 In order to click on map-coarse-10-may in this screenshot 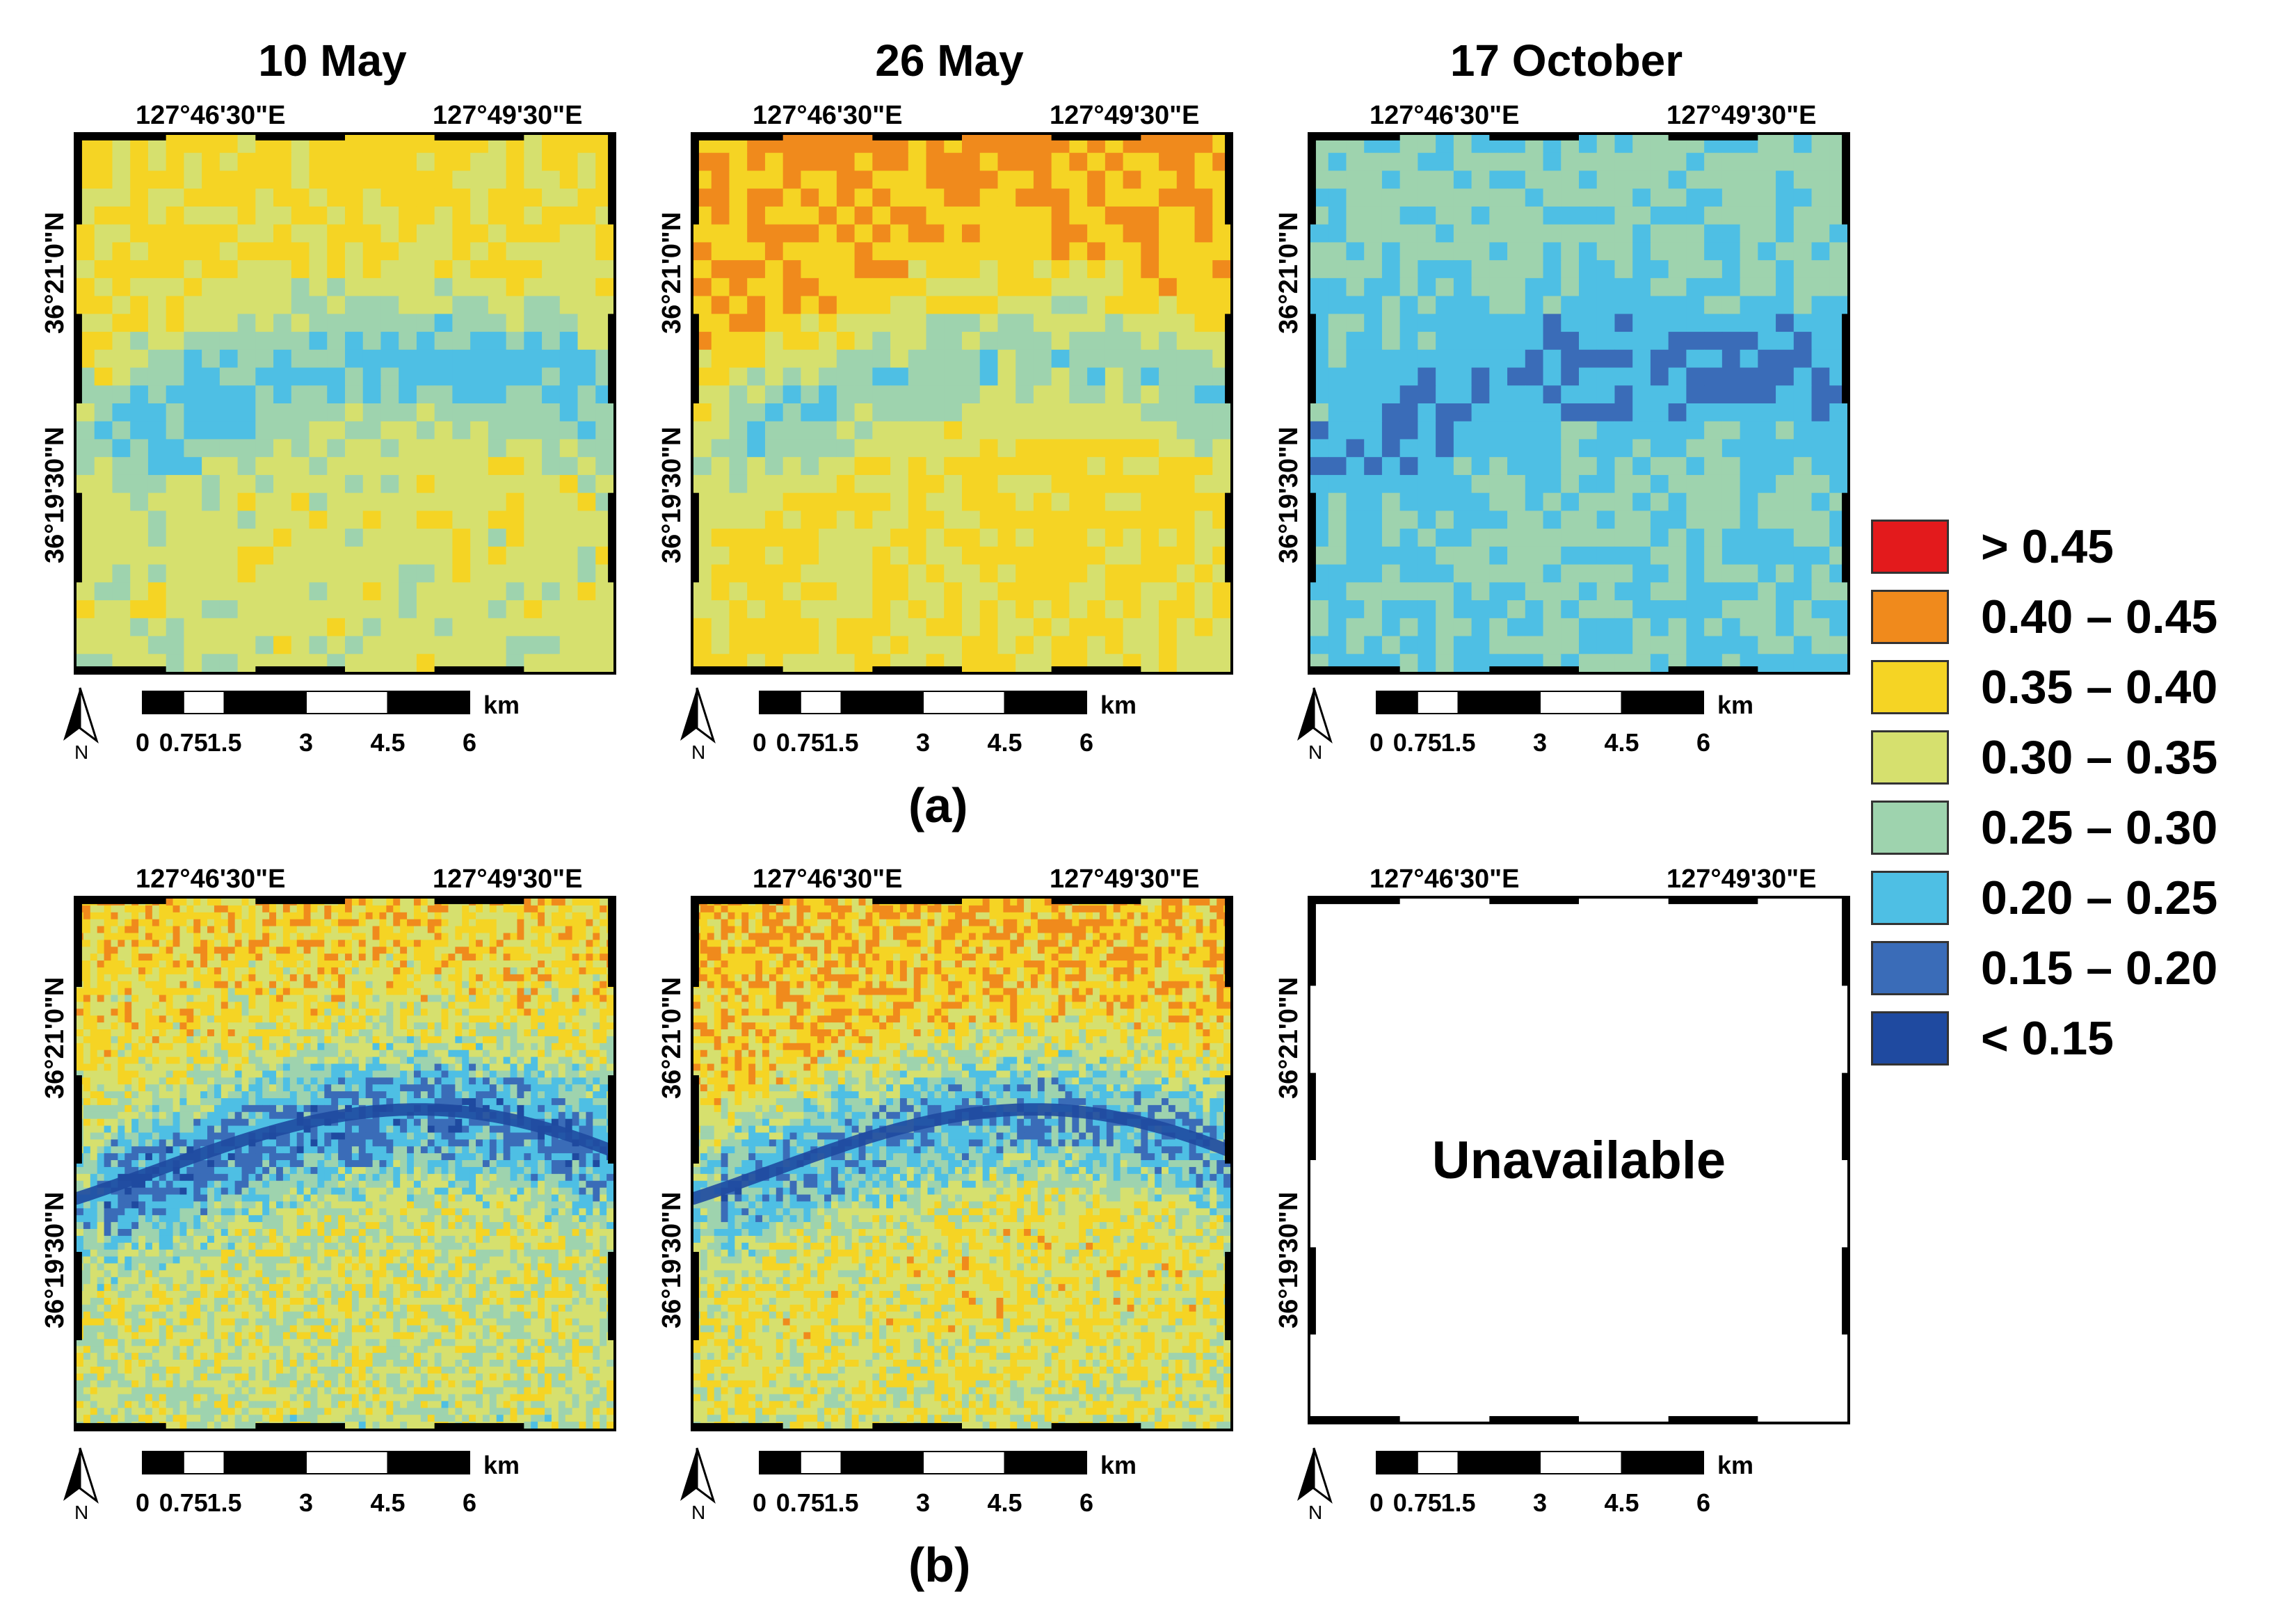, I will do `click(345, 403)`.